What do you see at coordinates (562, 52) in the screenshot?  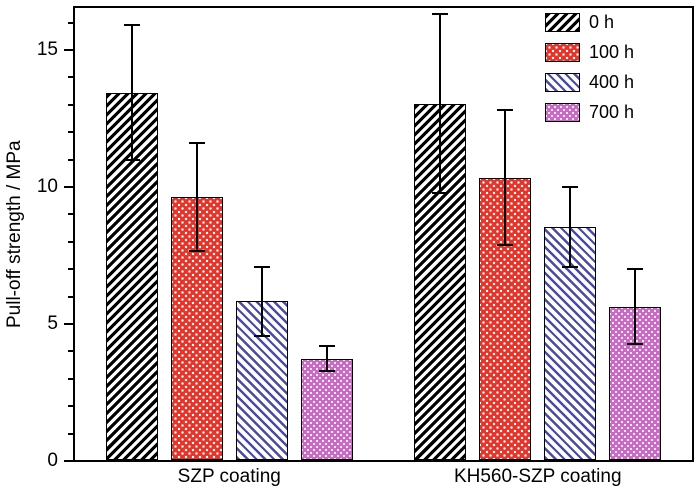 I see `legend-swatch-100-h` at bounding box center [562, 52].